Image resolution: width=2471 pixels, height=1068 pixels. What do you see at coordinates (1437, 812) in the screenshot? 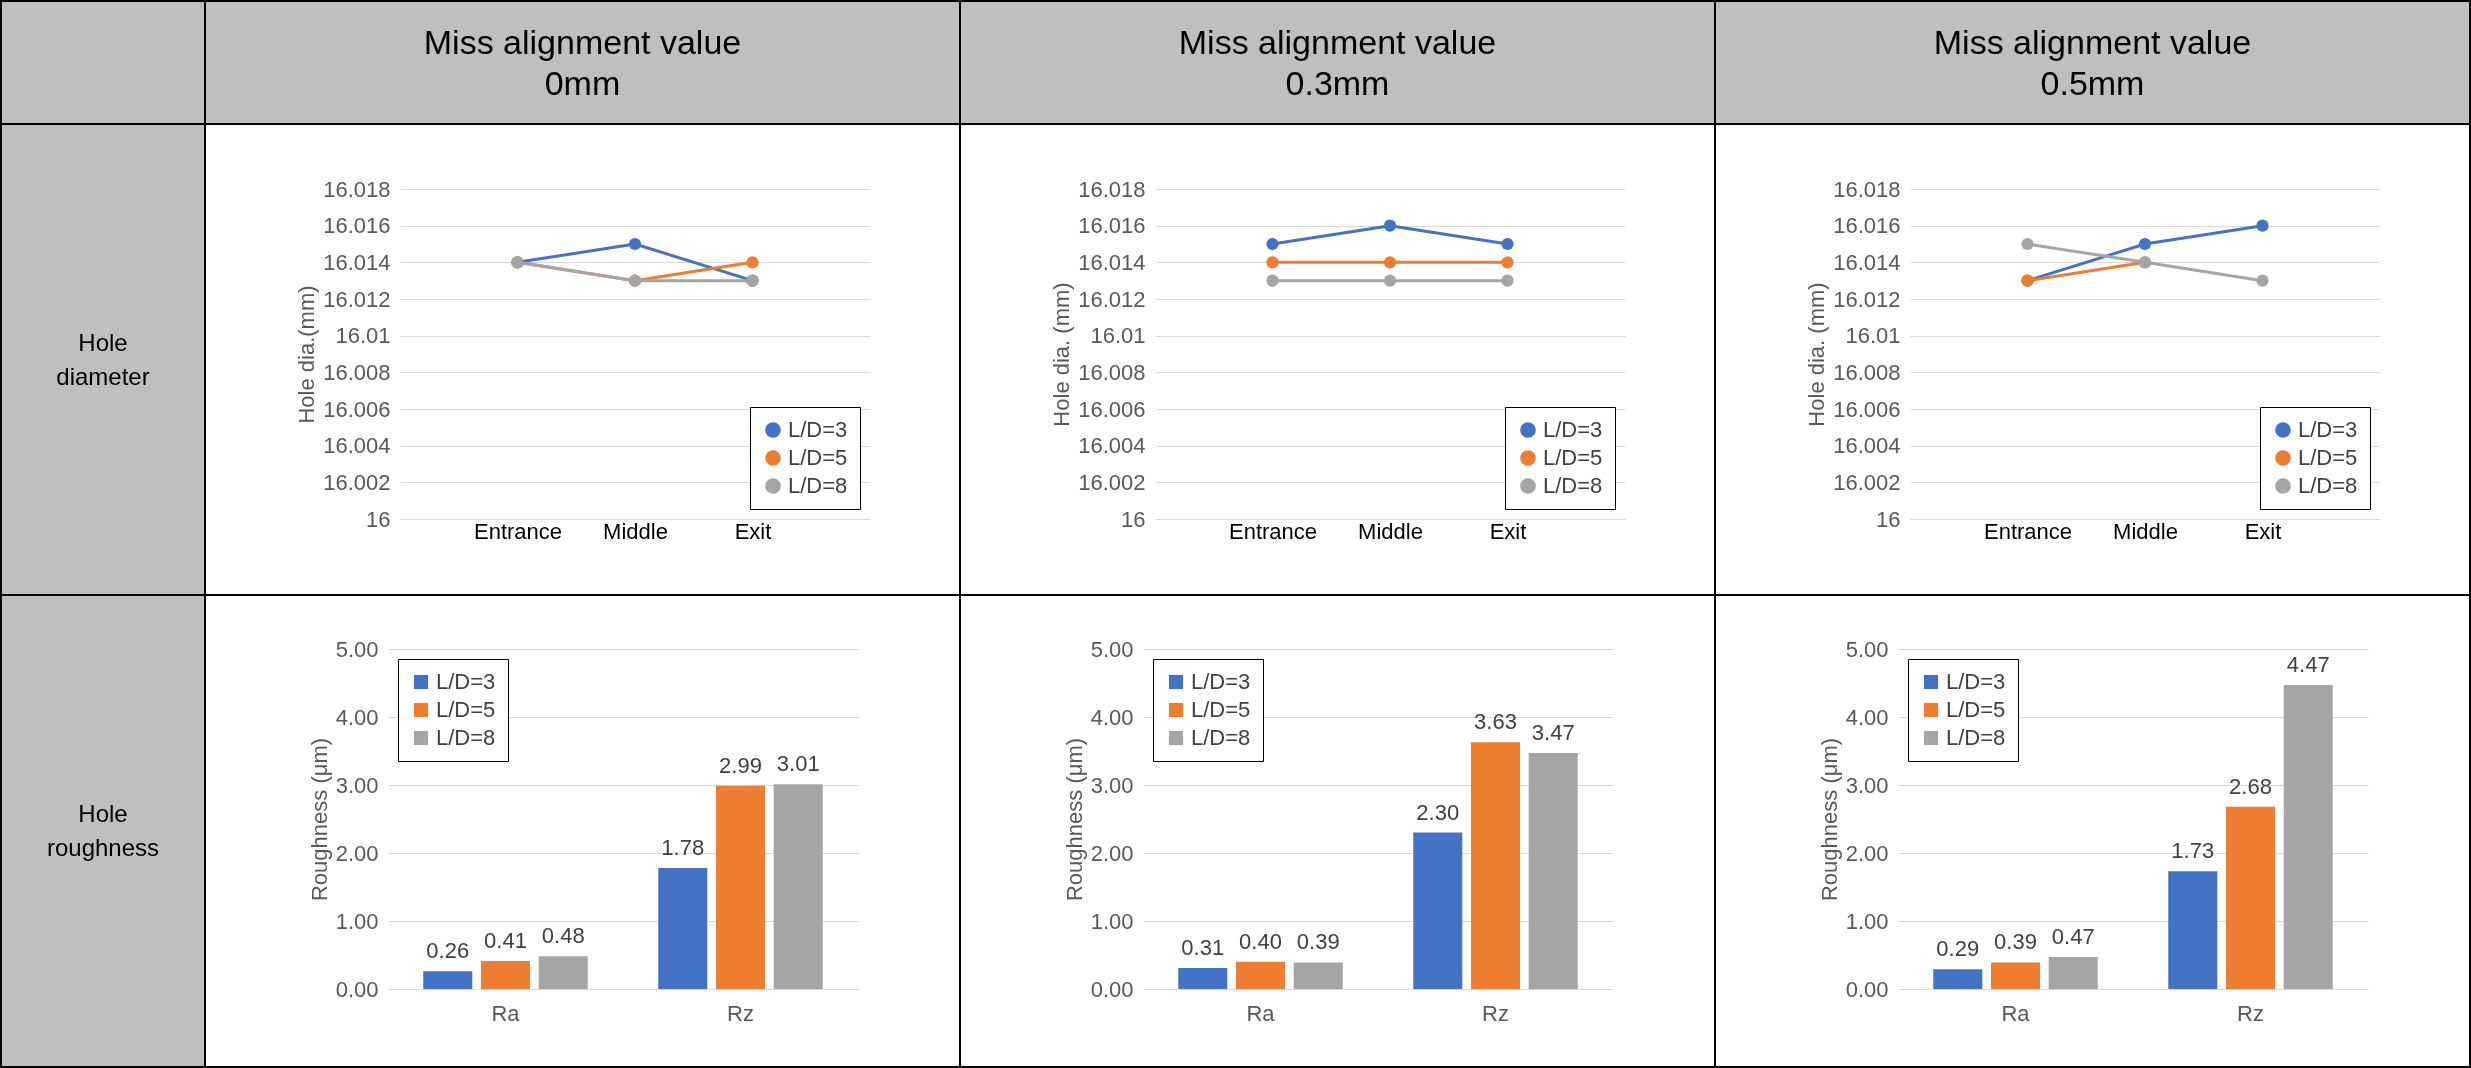
I see `data-label: 2.30` at bounding box center [1437, 812].